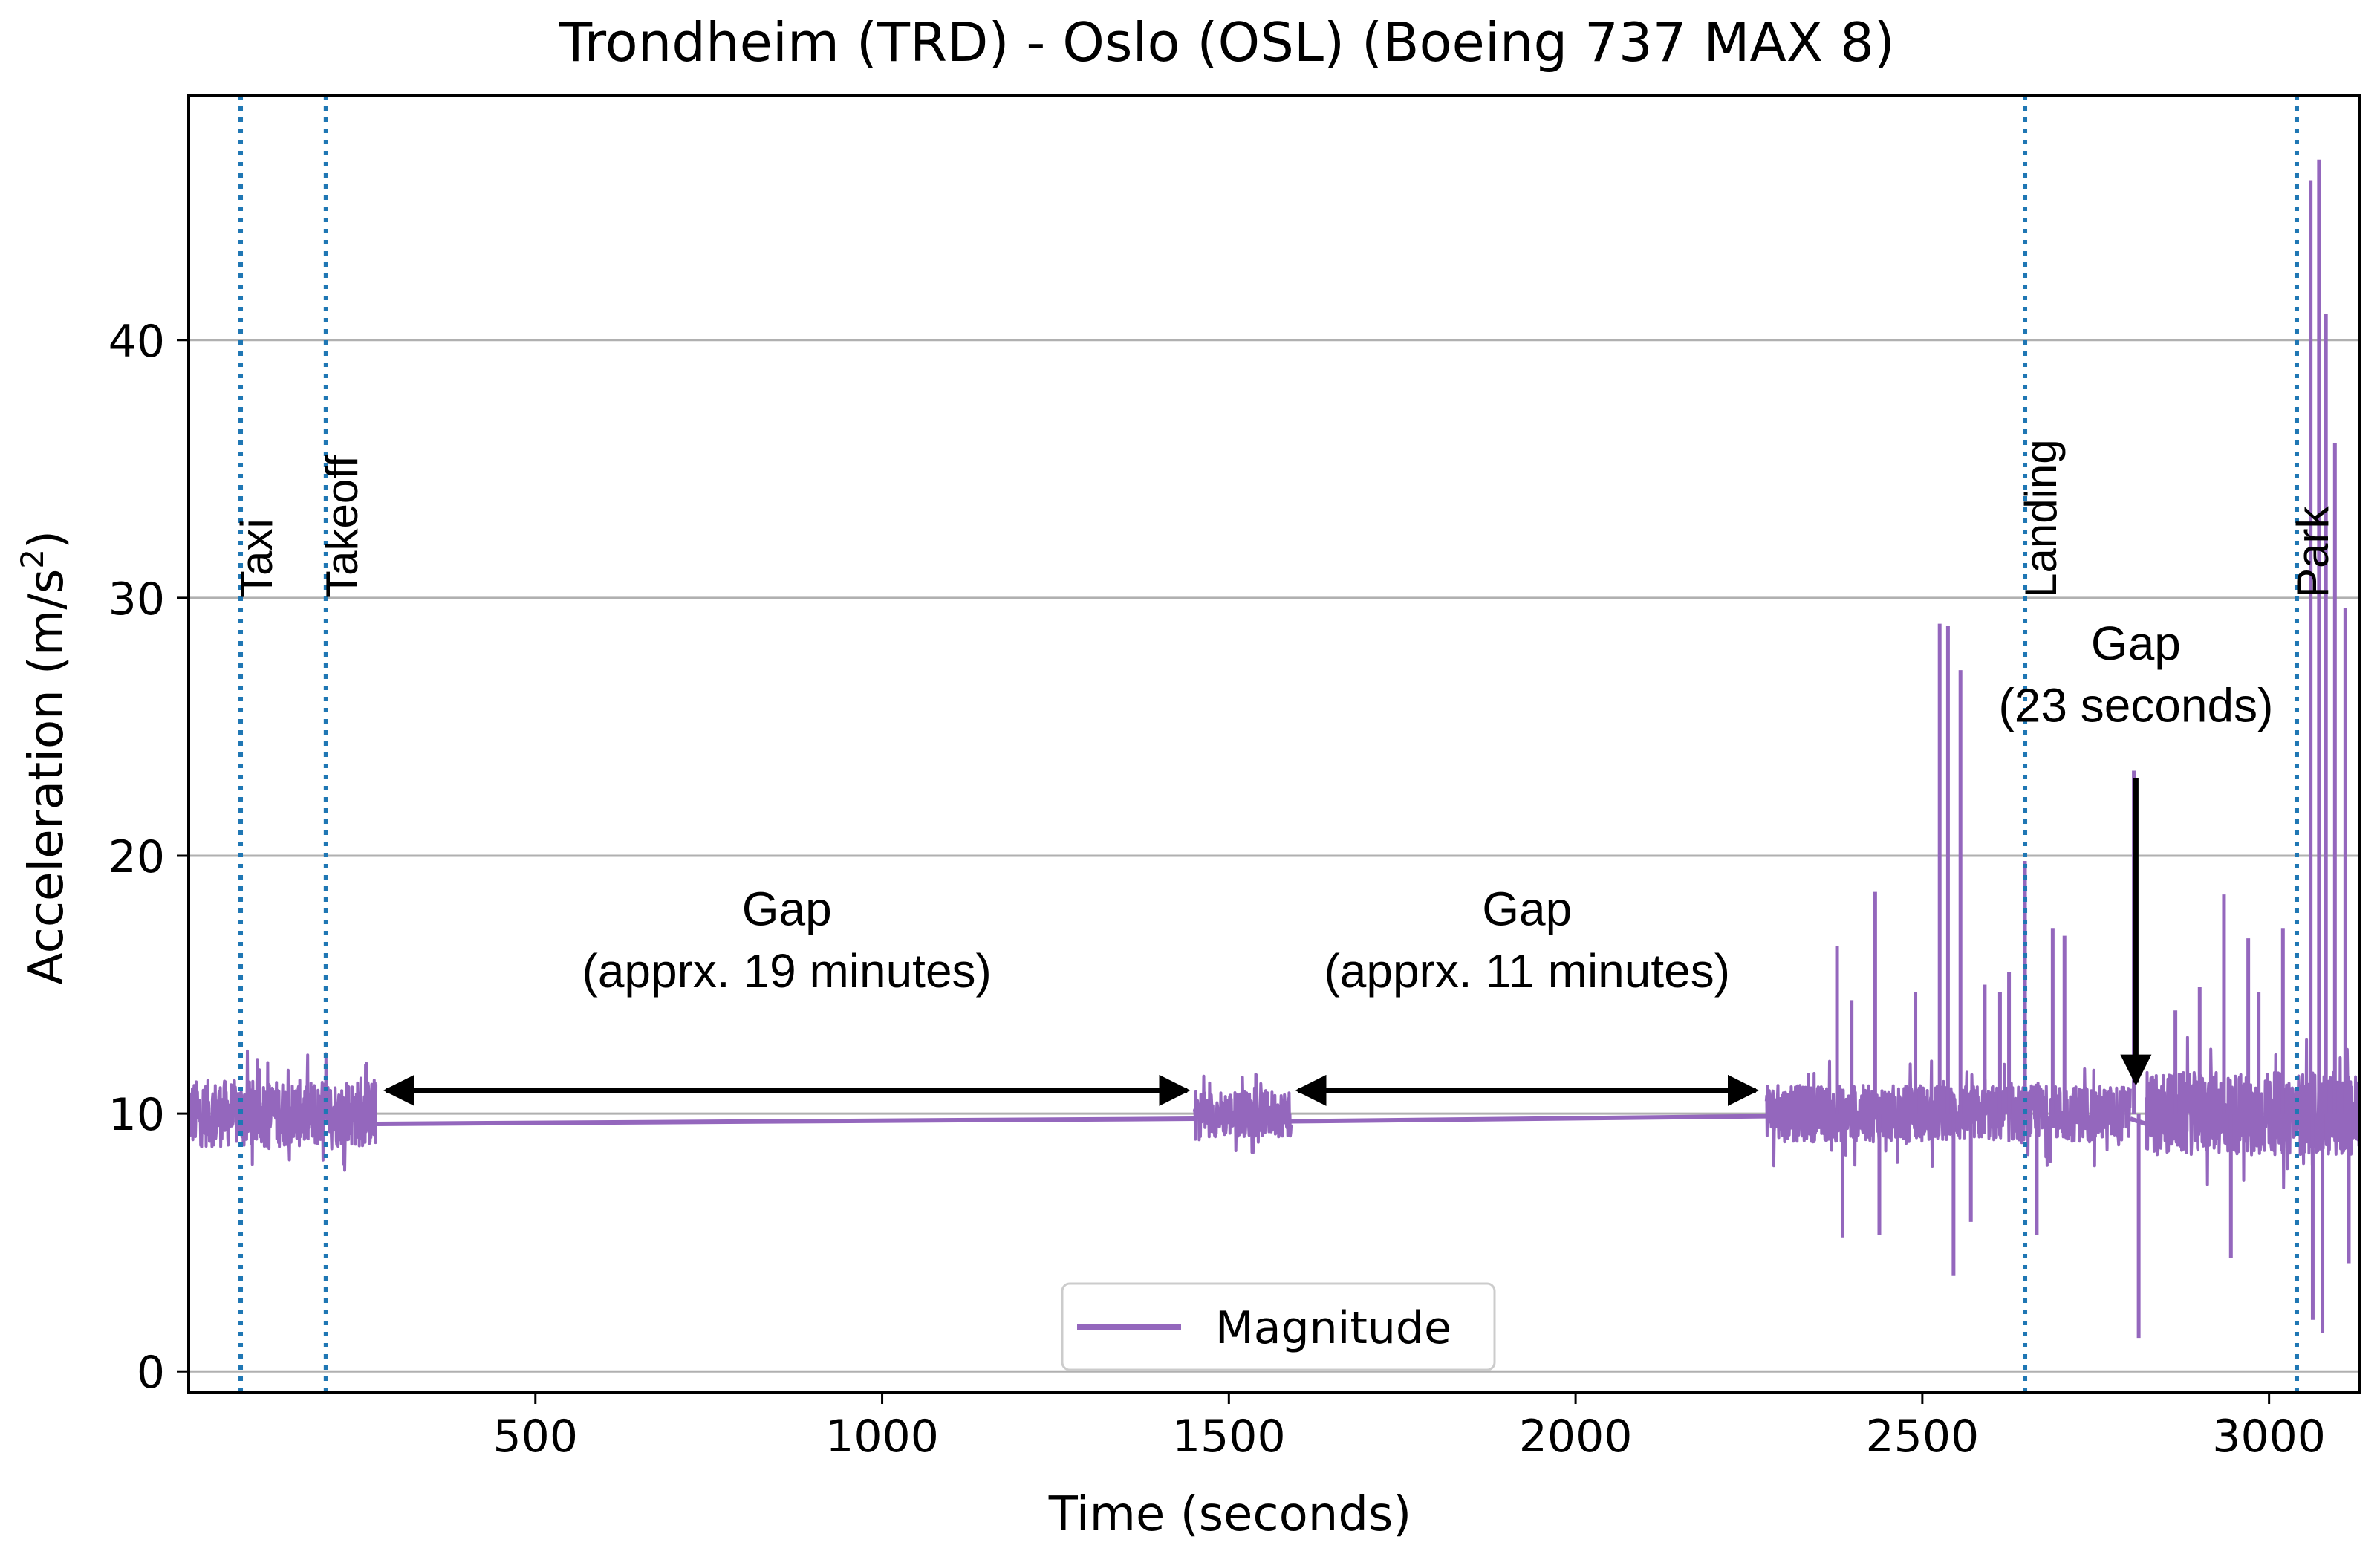  I want to click on legend-box, so click(1279, 1326).